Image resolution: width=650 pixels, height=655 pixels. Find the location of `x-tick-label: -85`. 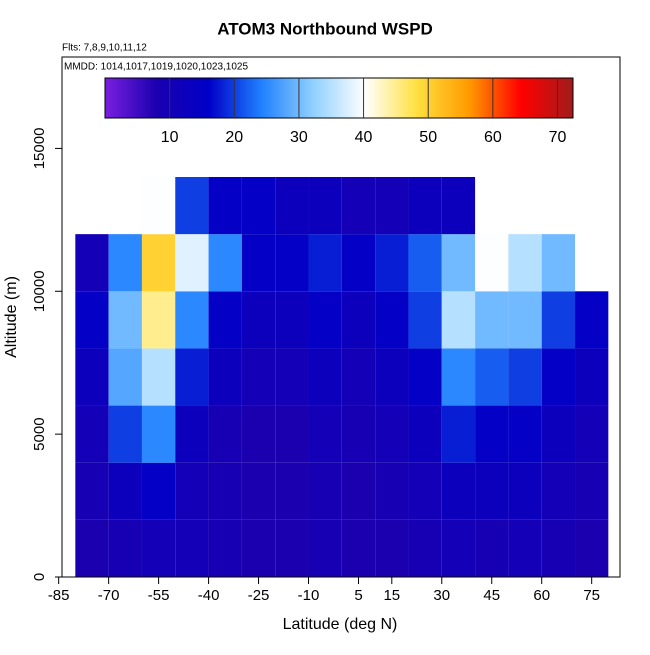

x-tick-label: -85 is located at coordinates (59, 595).